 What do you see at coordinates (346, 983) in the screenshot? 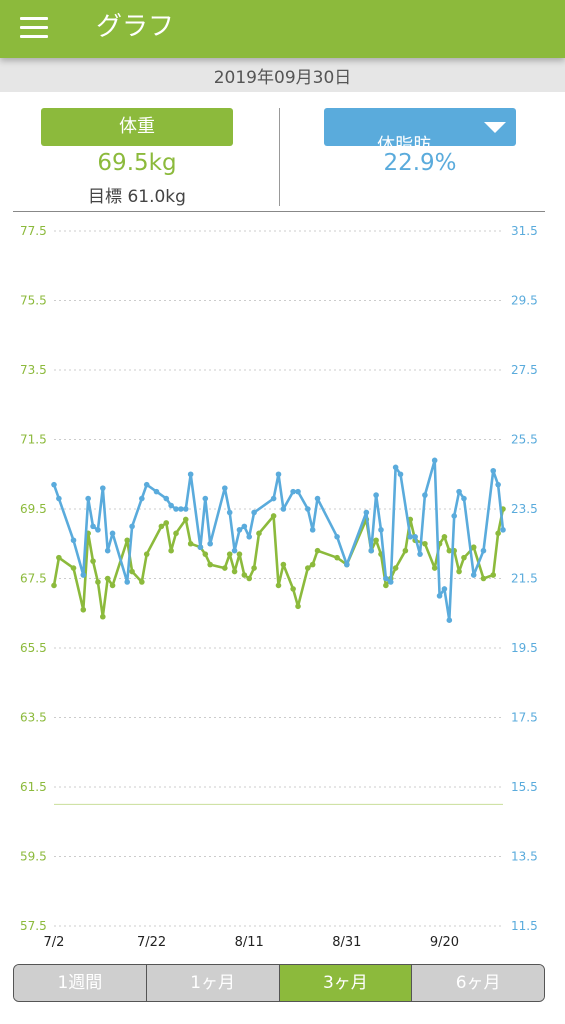
I see `tab-3-months: 3ヶ月` at bounding box center [346, 983].